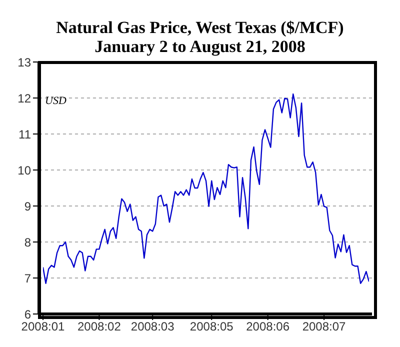 The image size is (400, 347). Describe the element at coordinates (25, 170) in the screenshot. I see `y-tick-label: 10` at that location.